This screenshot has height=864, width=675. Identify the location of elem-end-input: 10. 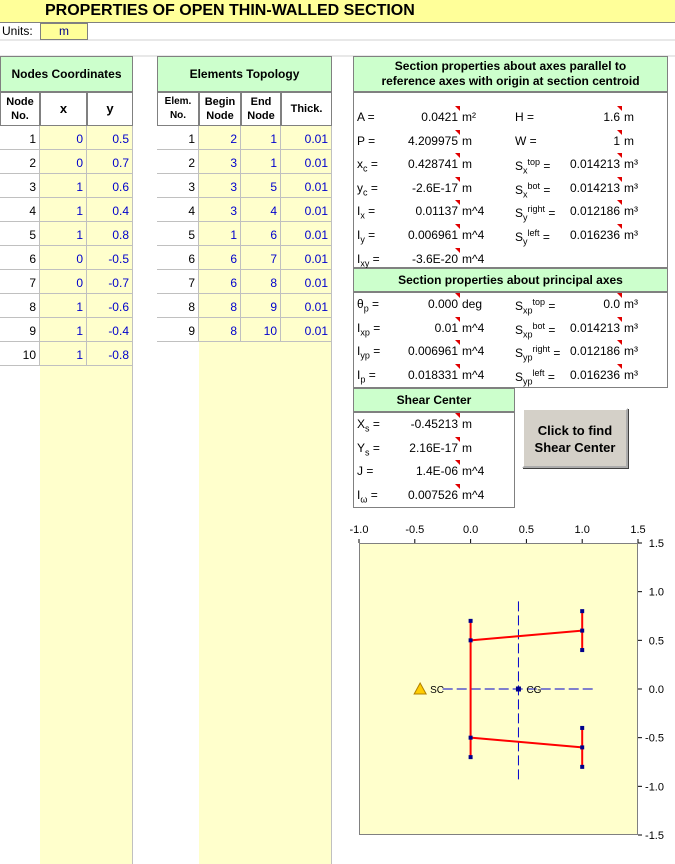
(261, 330).